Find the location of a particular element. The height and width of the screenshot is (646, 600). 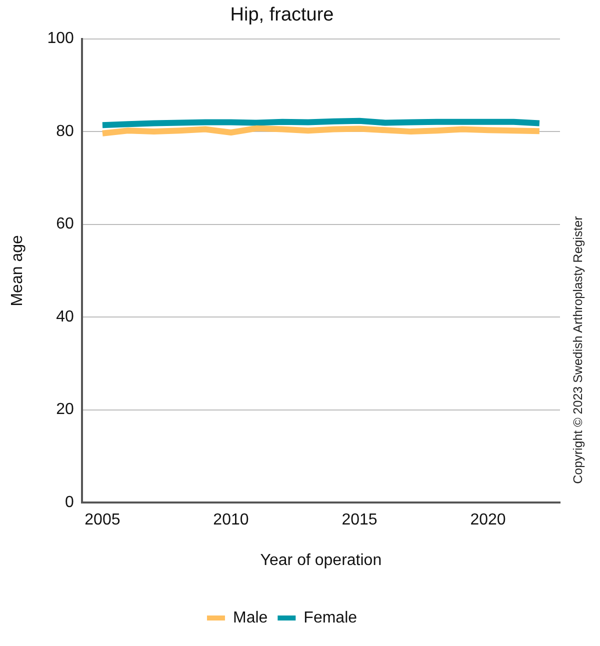

chart-title: Hip, fracture is located at coordinates (282, 15).